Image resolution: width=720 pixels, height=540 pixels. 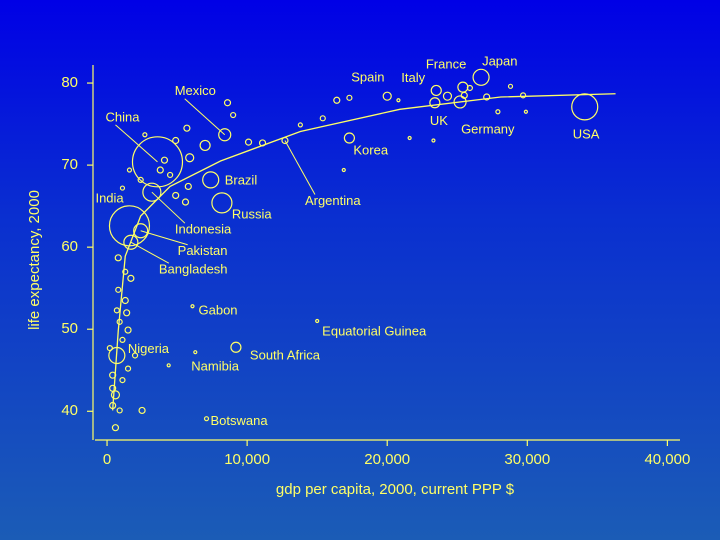 What do you see at coordinates (69, 164) in the screenshot?
I see `y-tick-label: 70` at bounding box center [69, 164].